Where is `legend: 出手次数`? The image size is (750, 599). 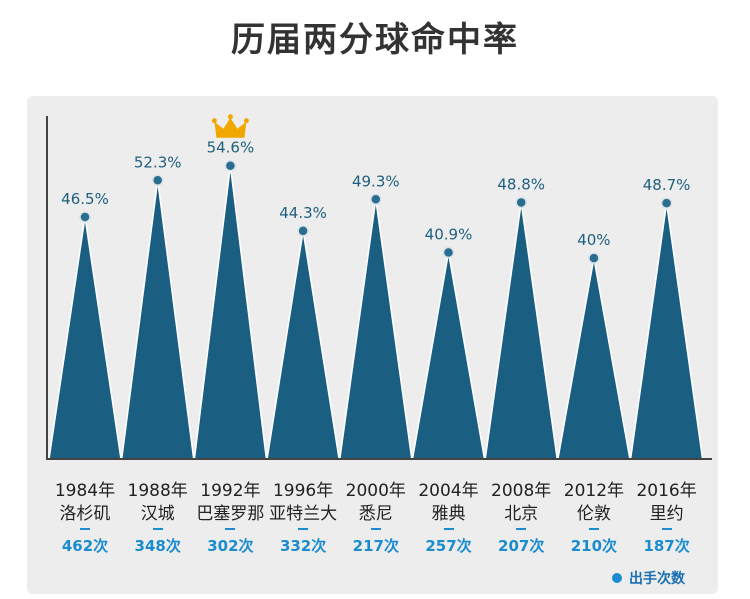 legend: 出手次数 is located at coordinates (648, 578).